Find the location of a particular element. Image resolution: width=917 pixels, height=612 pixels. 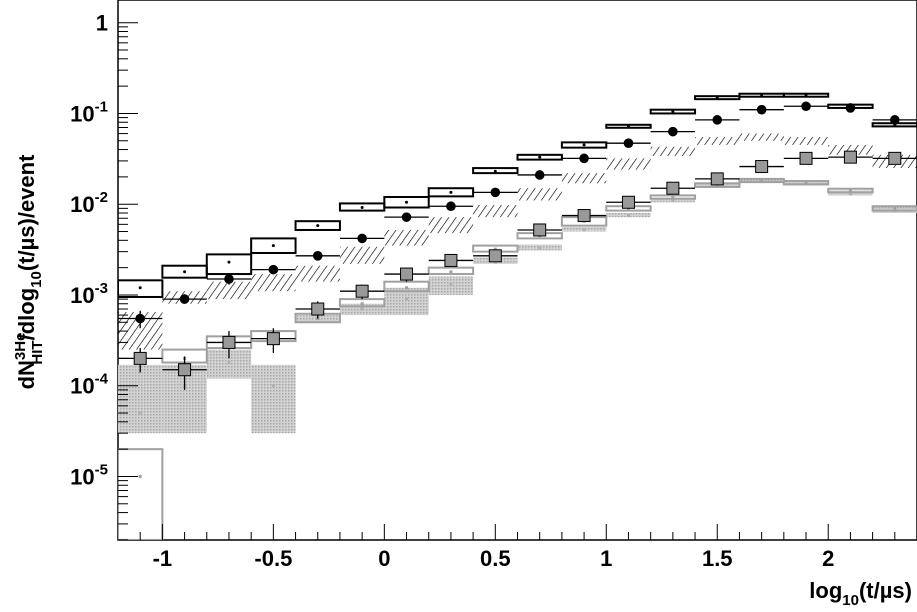

y-tick-label: 10⁻¹ is located at coordinates (89, 112).